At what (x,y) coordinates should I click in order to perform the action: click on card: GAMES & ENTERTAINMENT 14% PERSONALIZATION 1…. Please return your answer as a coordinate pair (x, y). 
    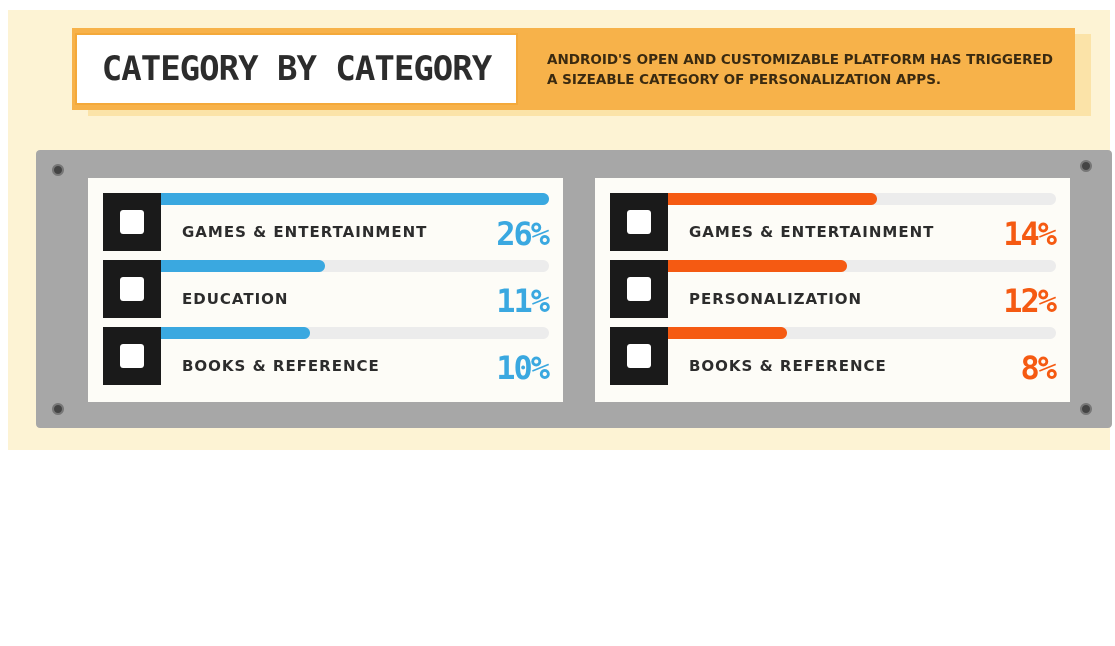
    Looking at the image, I should click on (832, 290).